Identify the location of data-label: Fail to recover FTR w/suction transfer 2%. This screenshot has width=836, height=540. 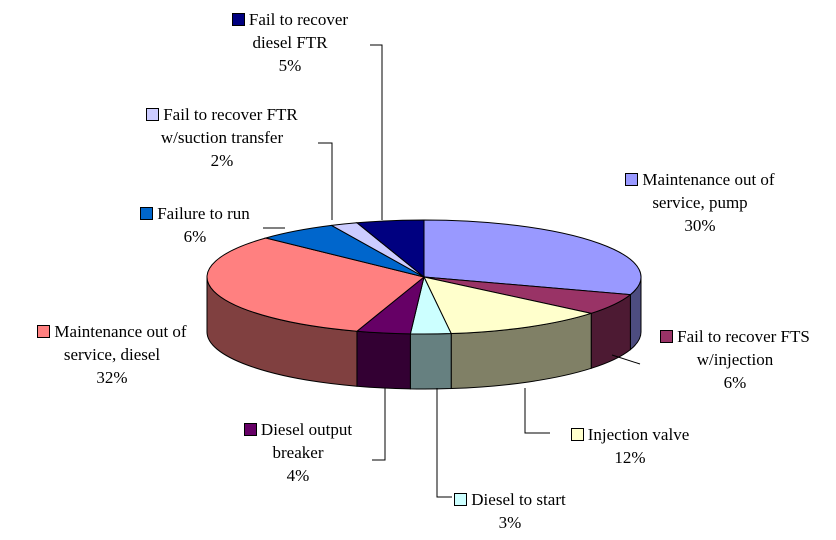
(222, 137).